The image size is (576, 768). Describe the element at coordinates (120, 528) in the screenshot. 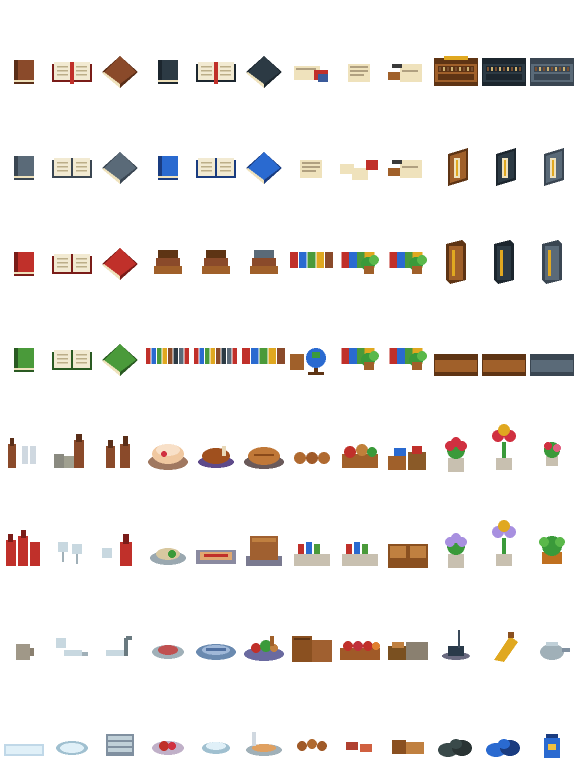

I see `glass-bottle-red-icon` at that location.